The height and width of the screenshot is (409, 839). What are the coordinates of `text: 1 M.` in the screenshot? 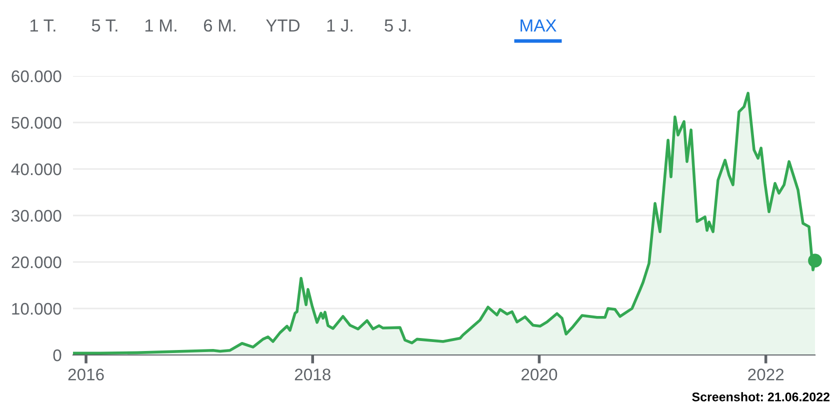 It's located at (160, 26).